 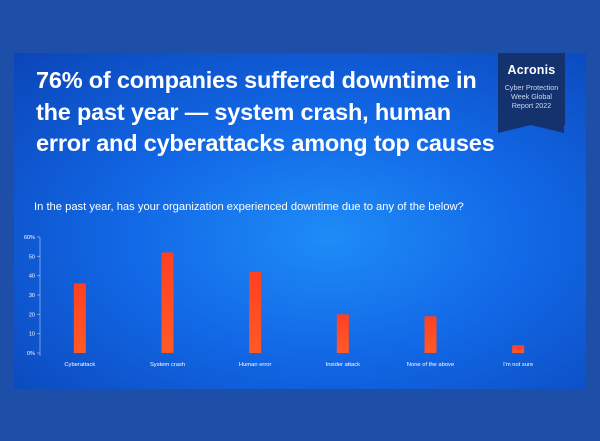 I want to click on badge-ribbon-tail, so click(x=531, y=129).